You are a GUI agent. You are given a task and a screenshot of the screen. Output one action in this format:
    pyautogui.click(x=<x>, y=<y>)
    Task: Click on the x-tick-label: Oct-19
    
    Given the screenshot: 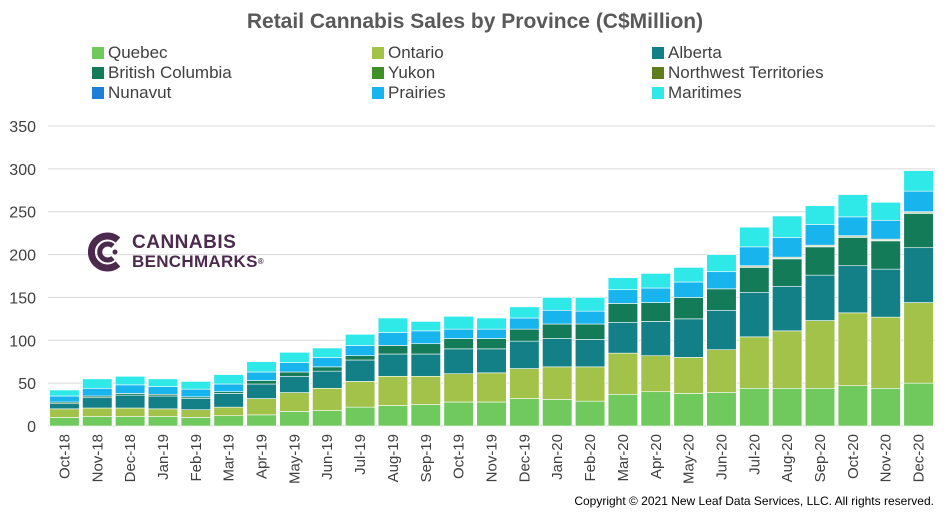 What is the action you would take?
    pyautogui.click(x=459, y=456)
    